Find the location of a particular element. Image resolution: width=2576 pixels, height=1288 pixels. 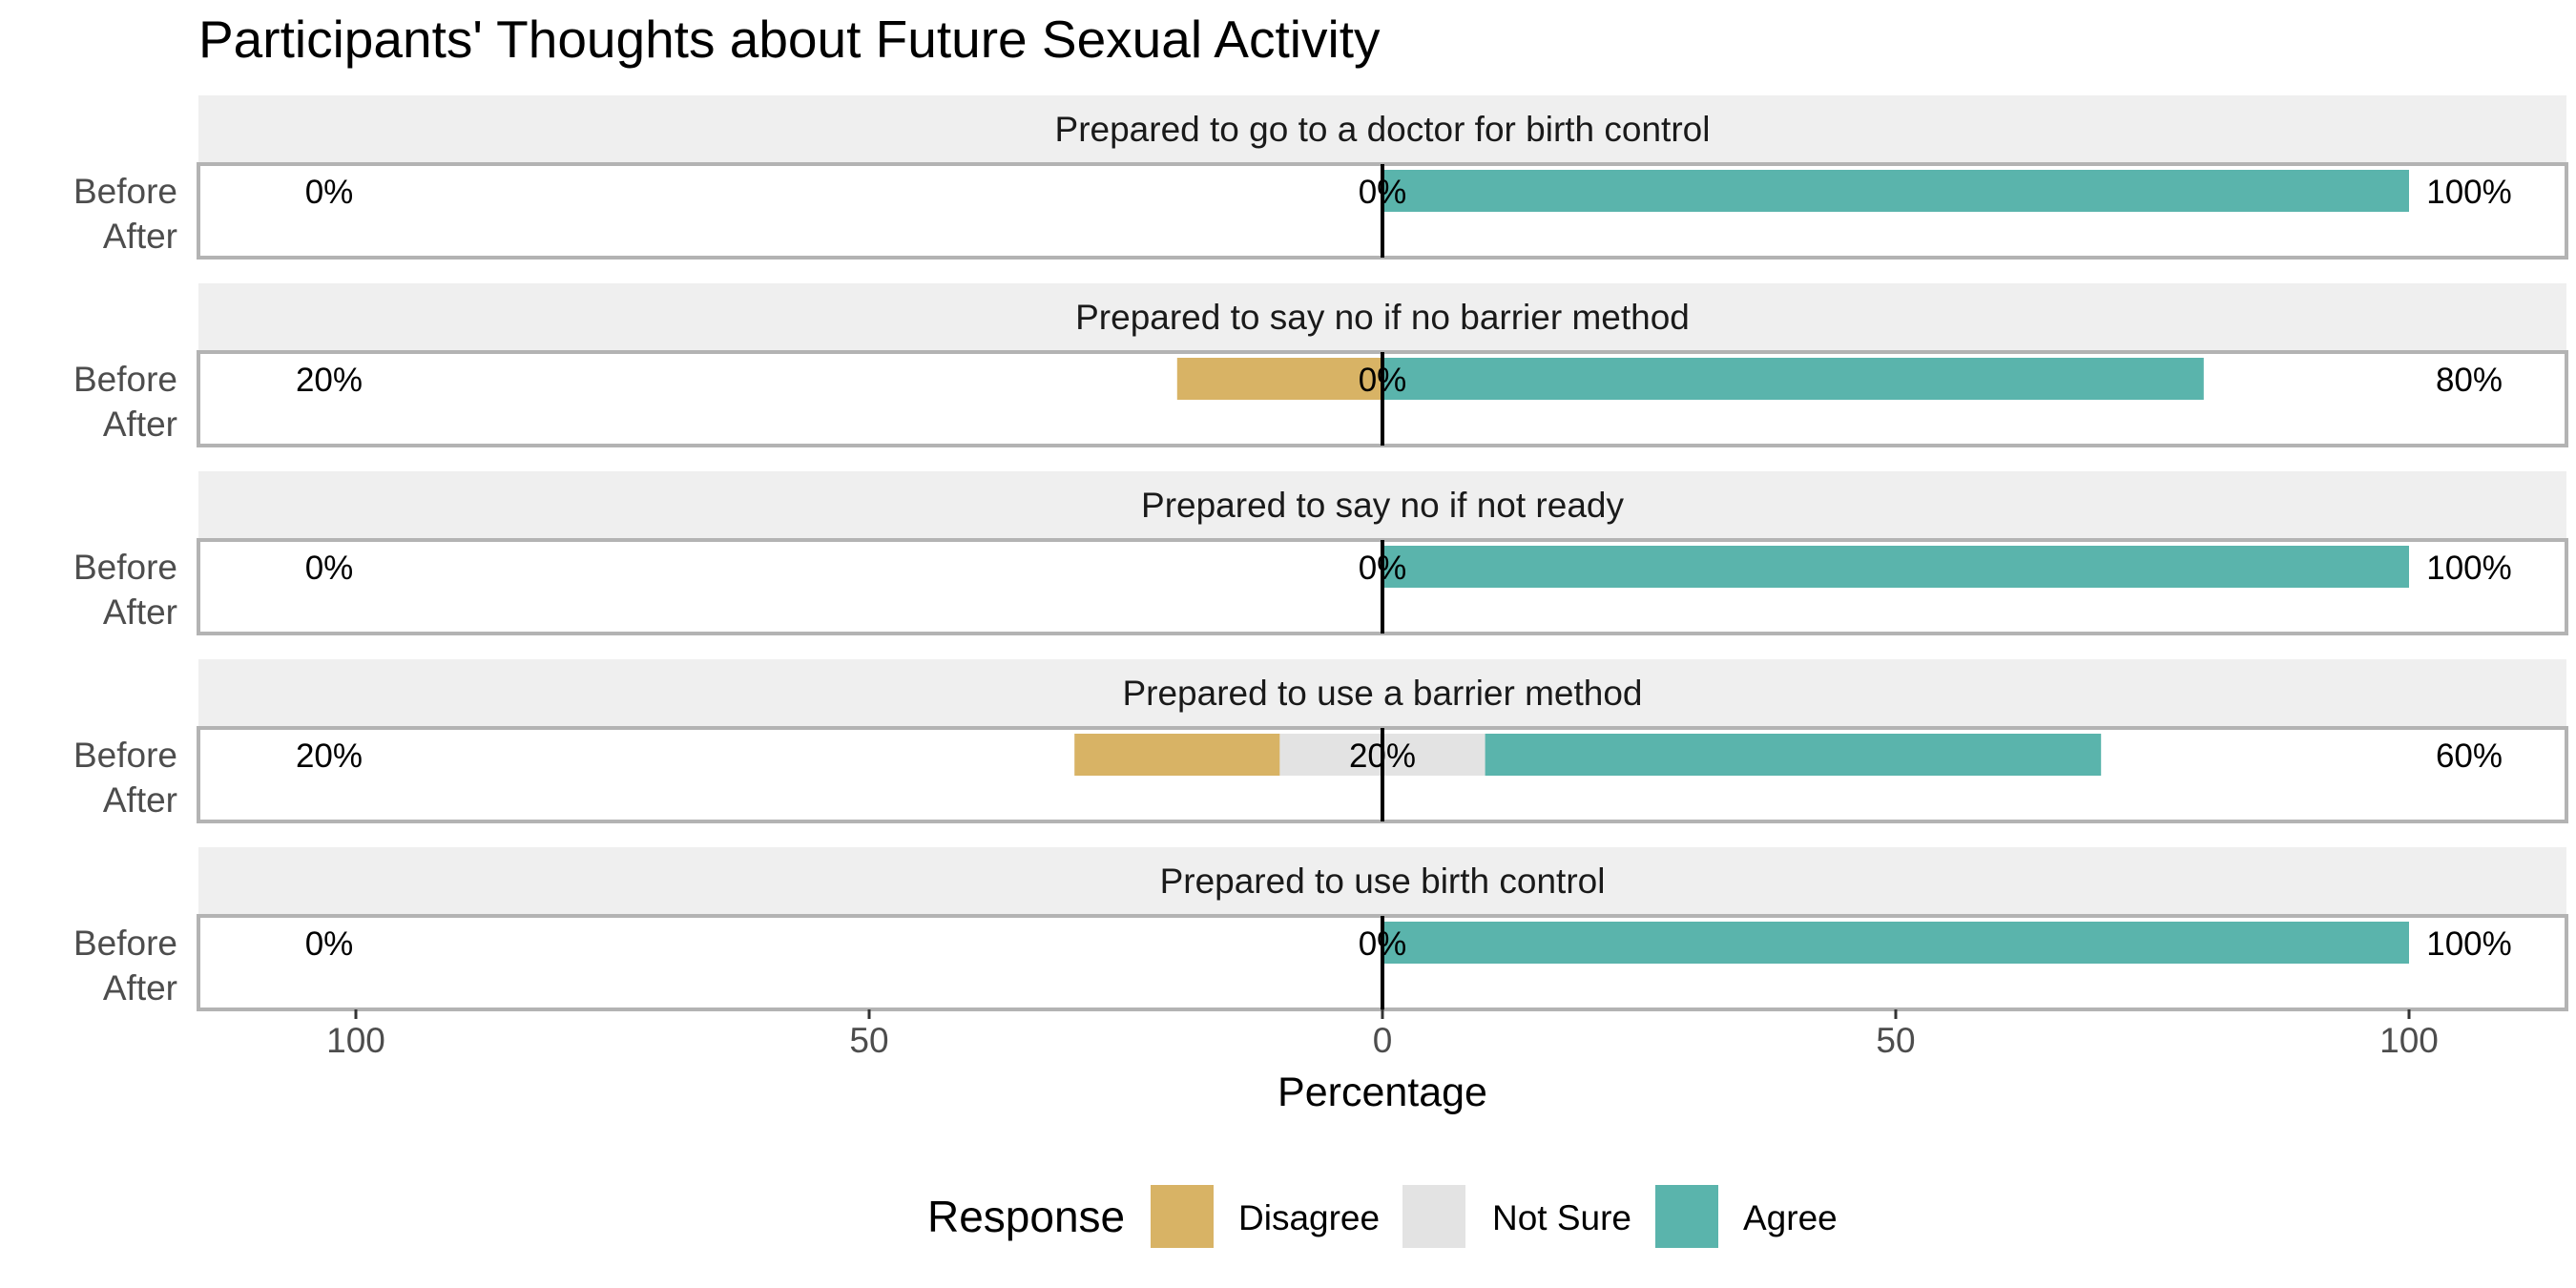

legend-title: Response is located at coordinates (1026, 1216).